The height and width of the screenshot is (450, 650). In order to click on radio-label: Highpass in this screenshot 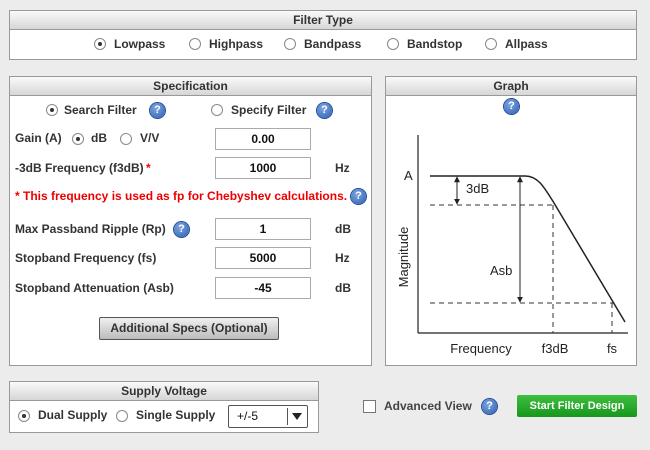, I will do `click(236, 44)`.